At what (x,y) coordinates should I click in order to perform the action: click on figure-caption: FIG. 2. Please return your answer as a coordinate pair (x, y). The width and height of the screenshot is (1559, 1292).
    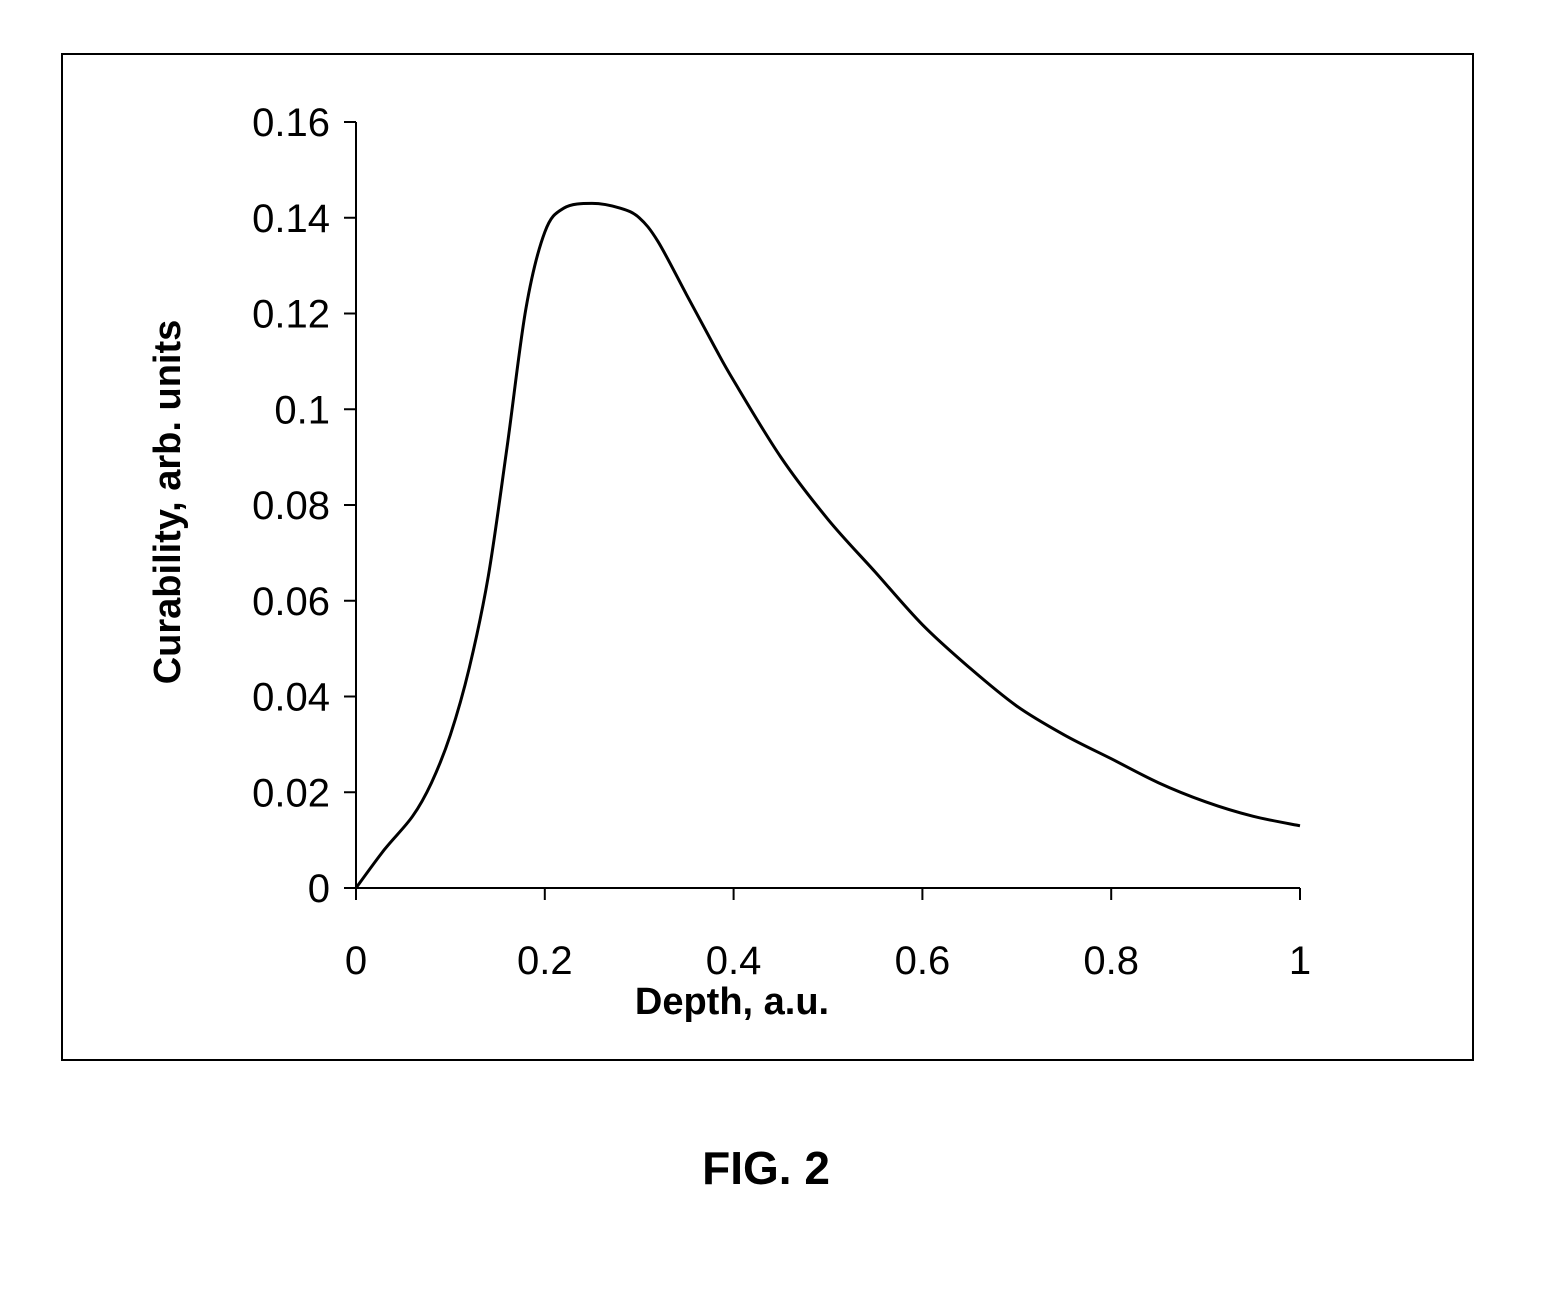
    Looking at the image, I should click on (766, 1168).